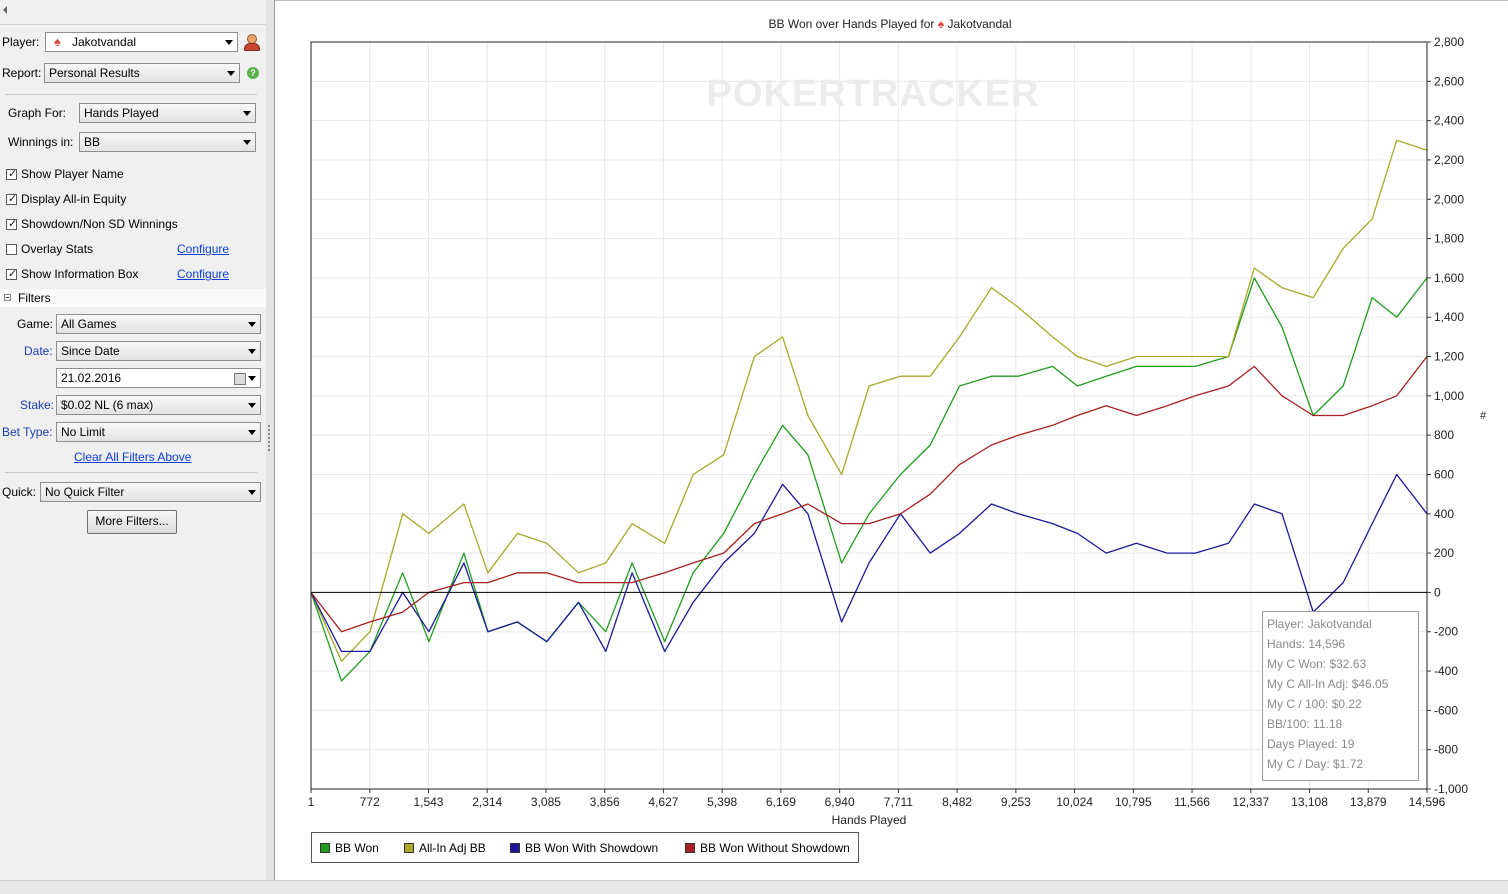 Image resolution: width=1508 pixels, height=894 pixels. What do you see at coordinates (133, 298) in the screenshot?
I see `filters-header: Filters` at bounding box center [133, 298].